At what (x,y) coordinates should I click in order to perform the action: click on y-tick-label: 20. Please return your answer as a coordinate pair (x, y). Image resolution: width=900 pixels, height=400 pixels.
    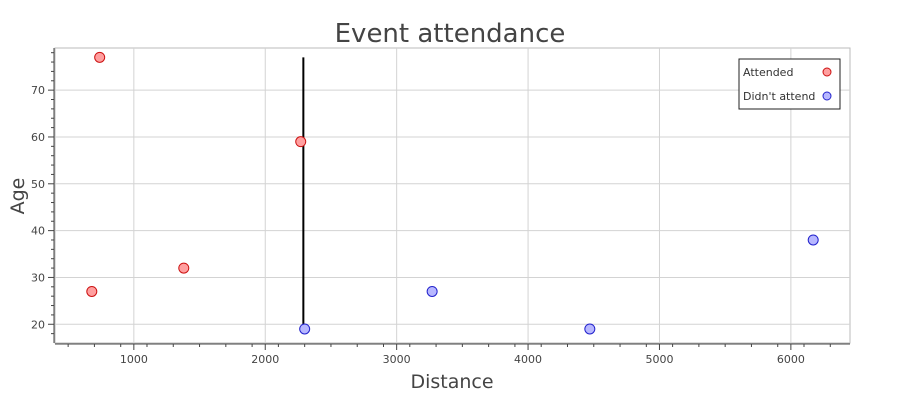
    Looking at the image, I should click on (38, 324).